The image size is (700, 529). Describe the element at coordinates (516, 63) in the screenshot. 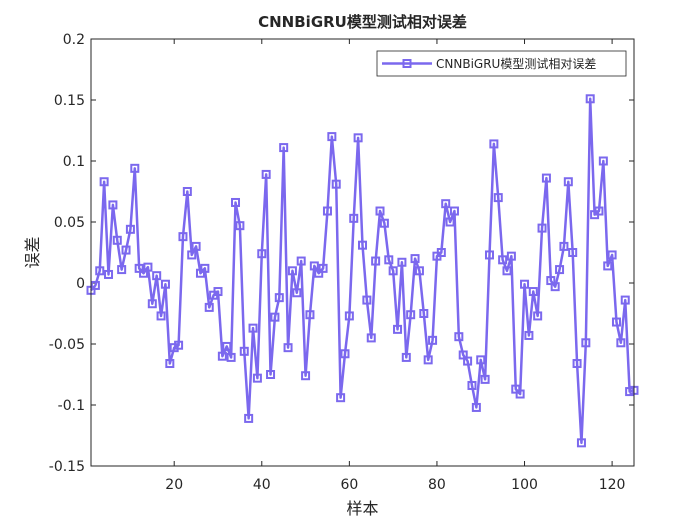

I see `legend-entry-label: CNNBiGRU模型测试相对误差` at that location.